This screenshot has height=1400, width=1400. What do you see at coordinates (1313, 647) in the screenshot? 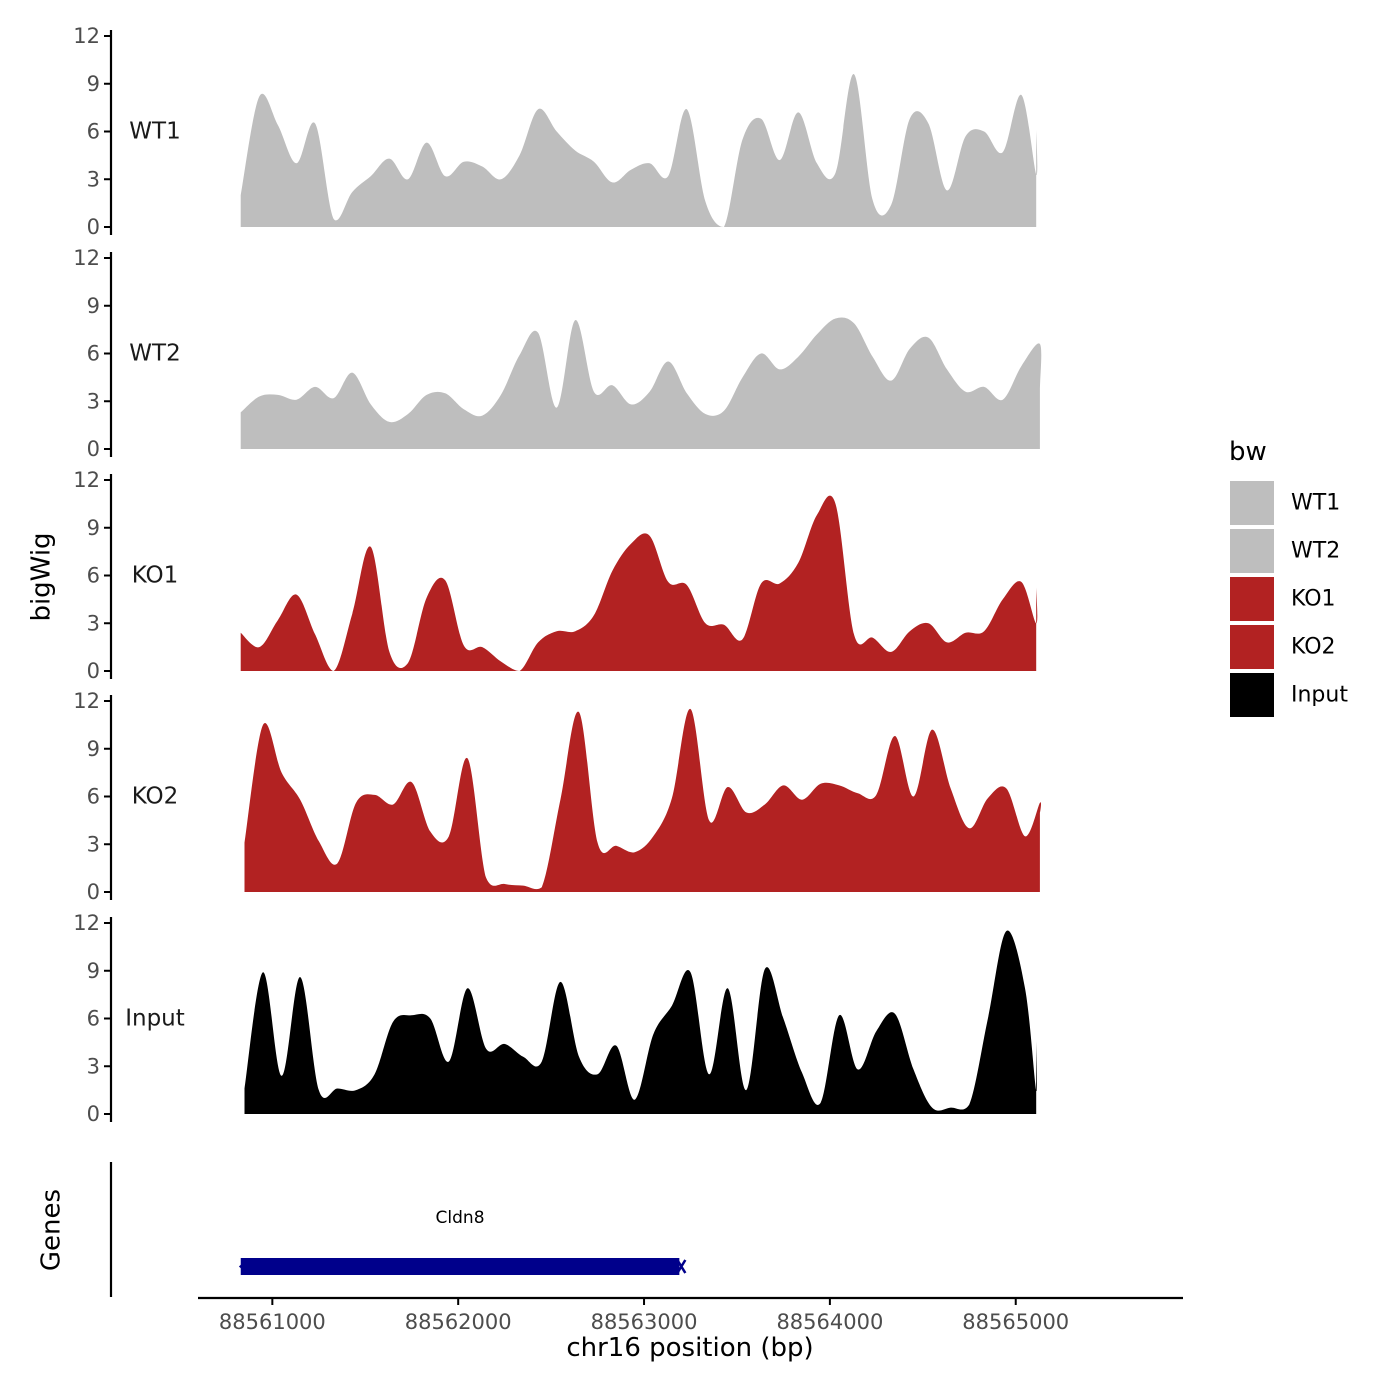
I see `legend-label-ko2: KO2` at bounding box center [1313, 647].